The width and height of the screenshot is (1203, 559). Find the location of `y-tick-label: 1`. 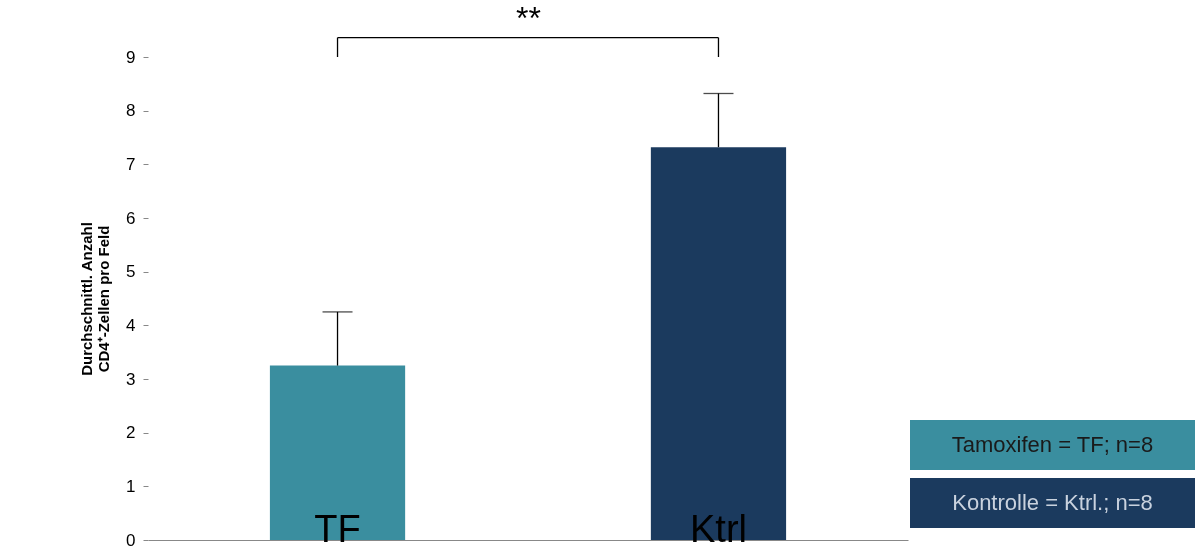

y-tick-label: 1 is located at coordinates (131, 486).